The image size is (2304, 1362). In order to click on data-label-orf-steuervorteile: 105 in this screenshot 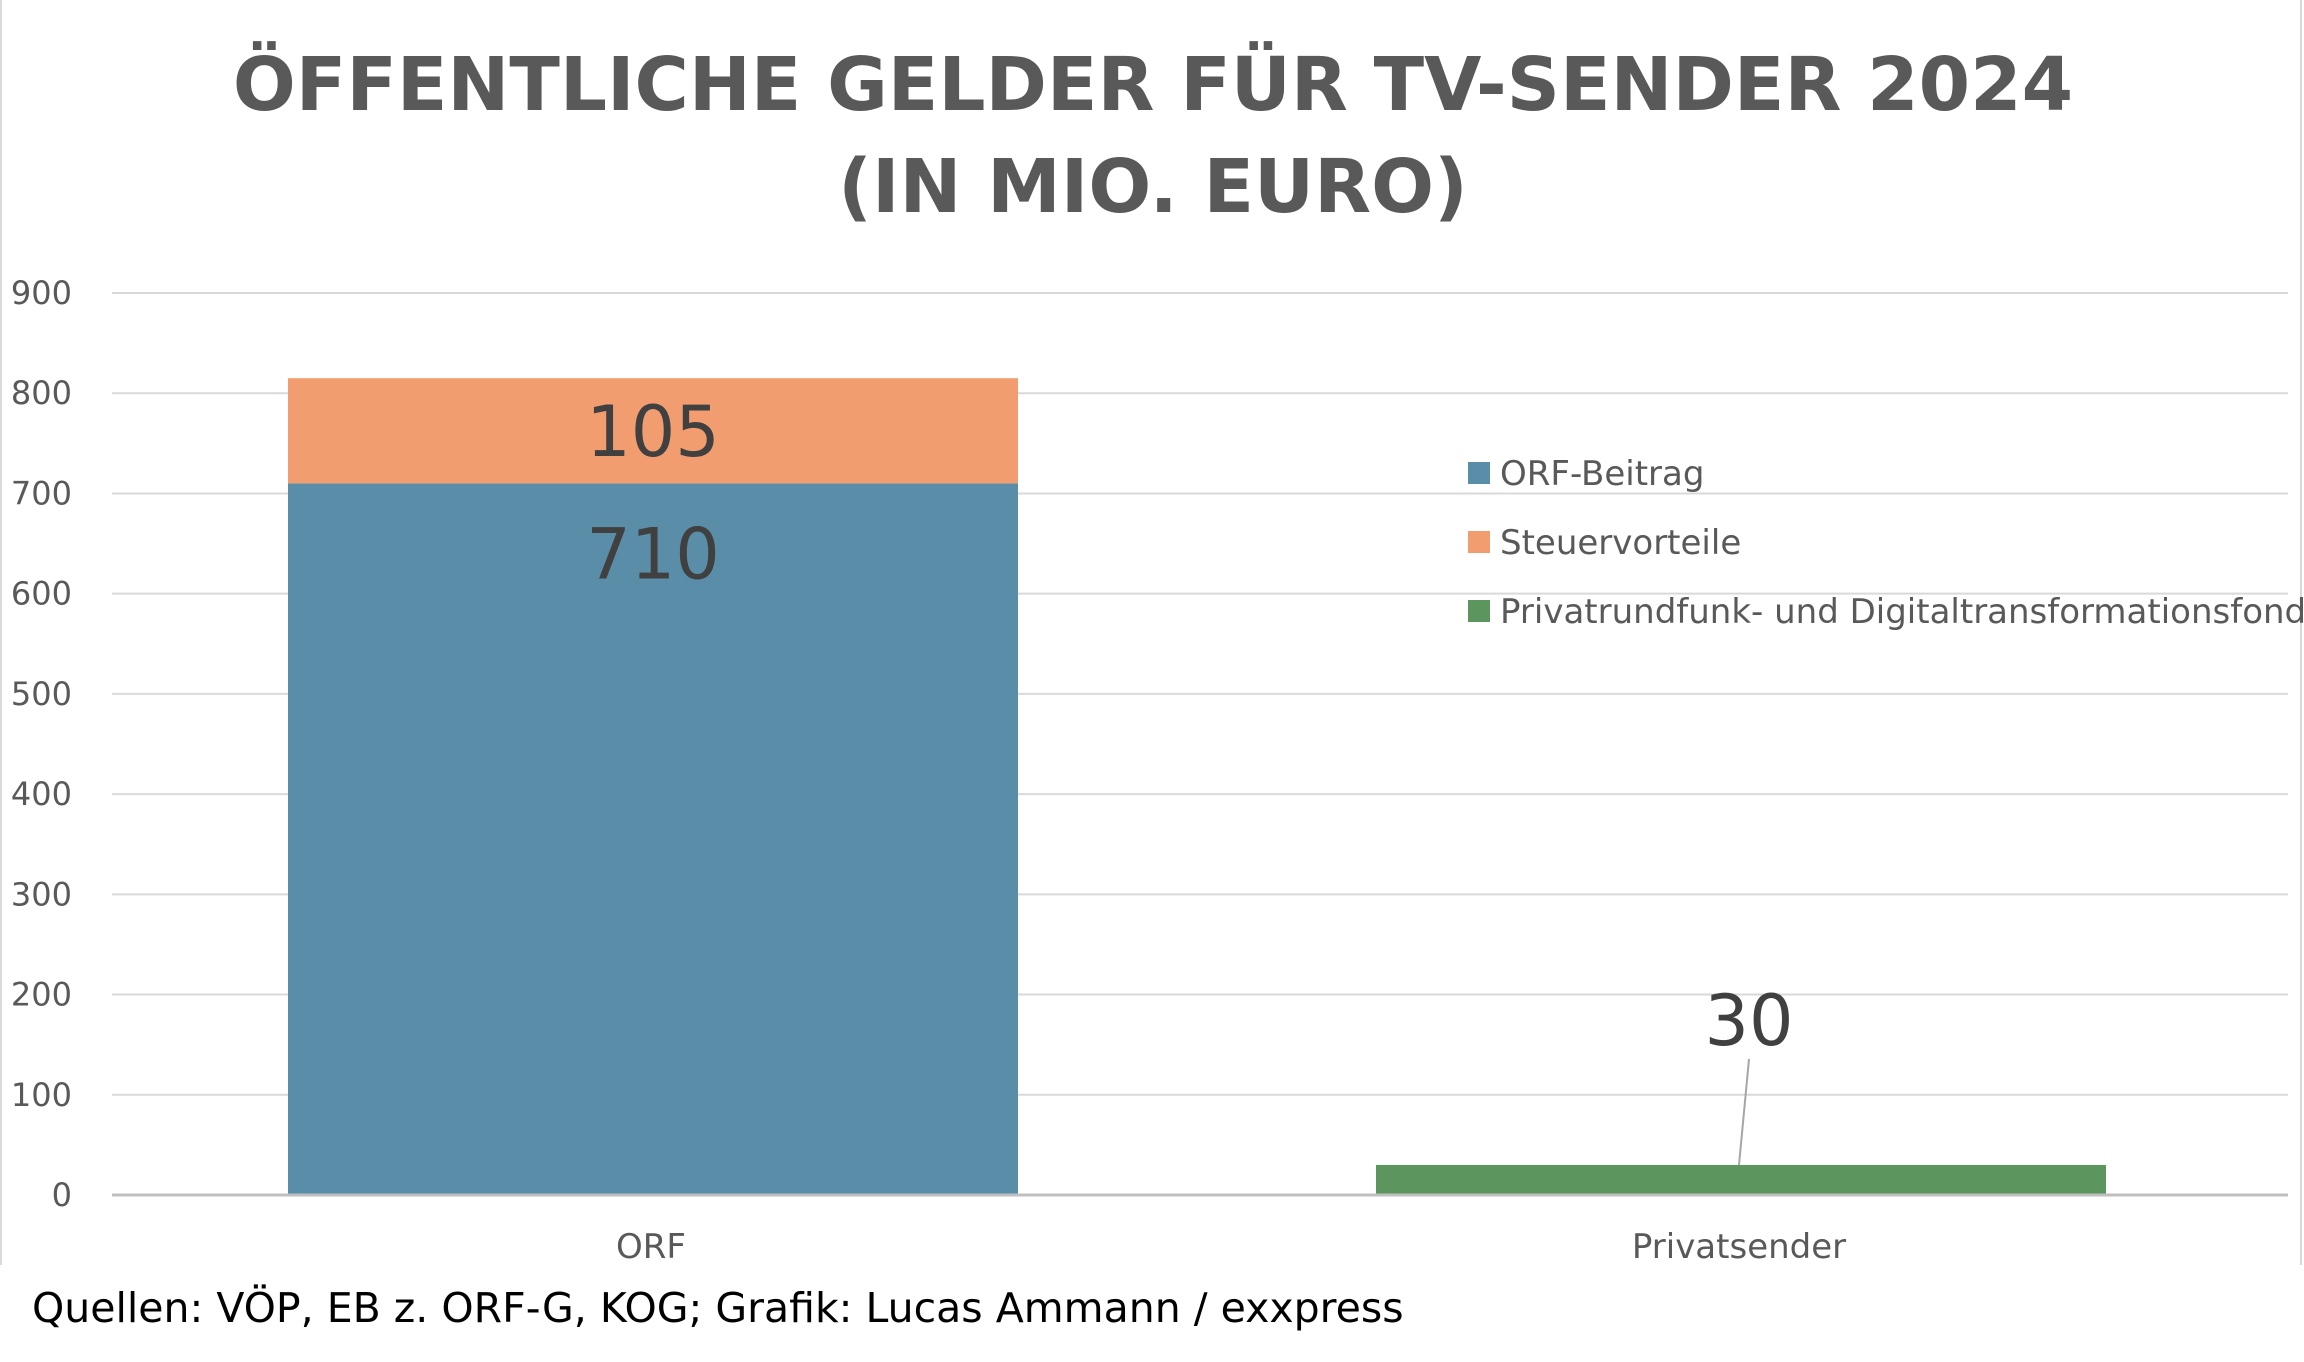, I will do `click(653, 432)`.